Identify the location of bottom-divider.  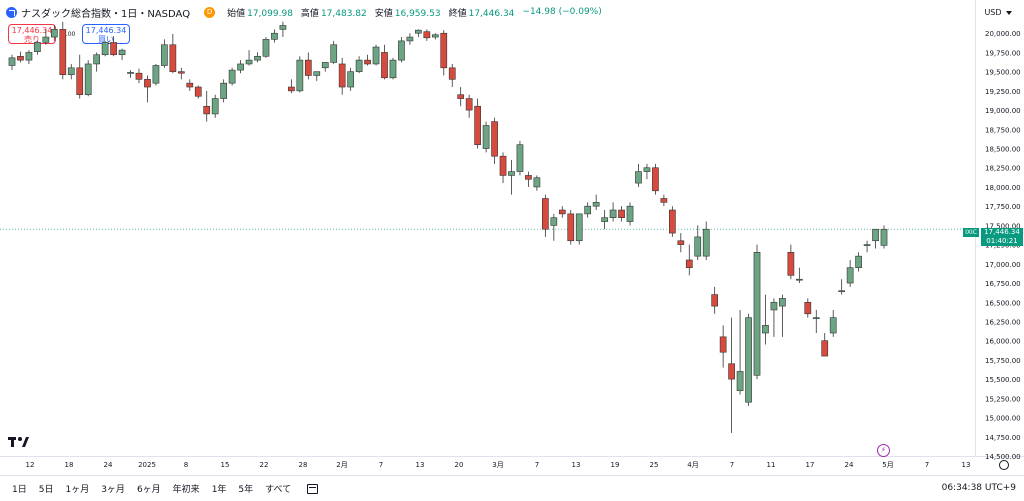
(512, 475).